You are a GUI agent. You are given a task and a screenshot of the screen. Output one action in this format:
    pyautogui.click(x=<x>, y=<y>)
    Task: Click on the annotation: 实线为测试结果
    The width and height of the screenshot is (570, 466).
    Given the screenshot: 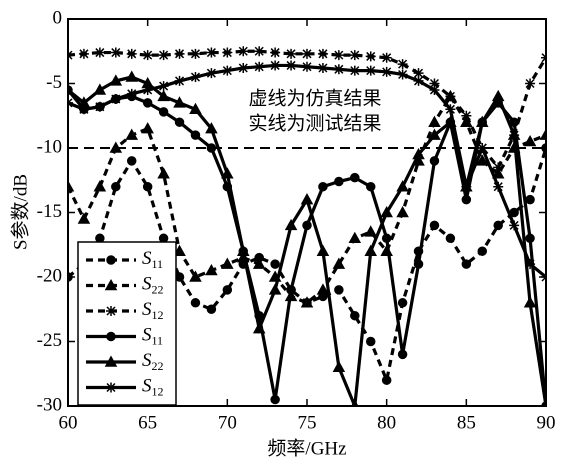 What is the action you would take?
    pyautogui.click(x=314, y=123)
    